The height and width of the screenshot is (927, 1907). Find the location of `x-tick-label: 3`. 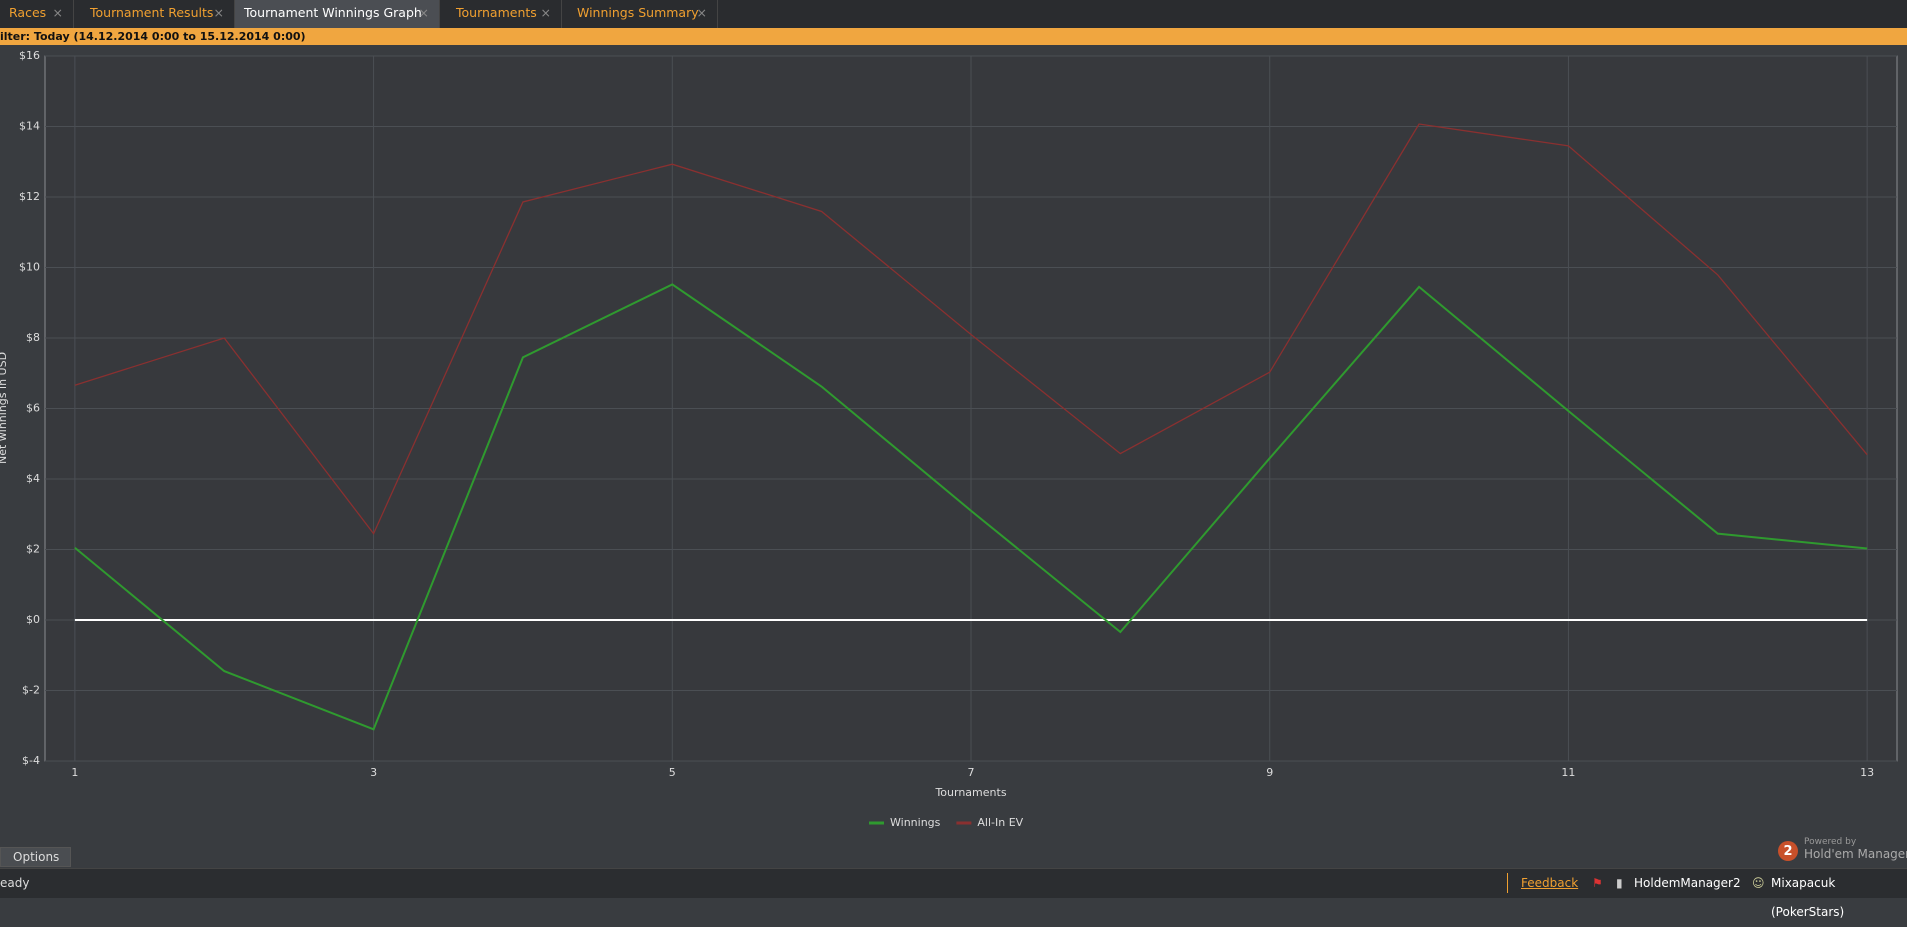

x-tick-label: 3 is located at coordinates (373, 772).